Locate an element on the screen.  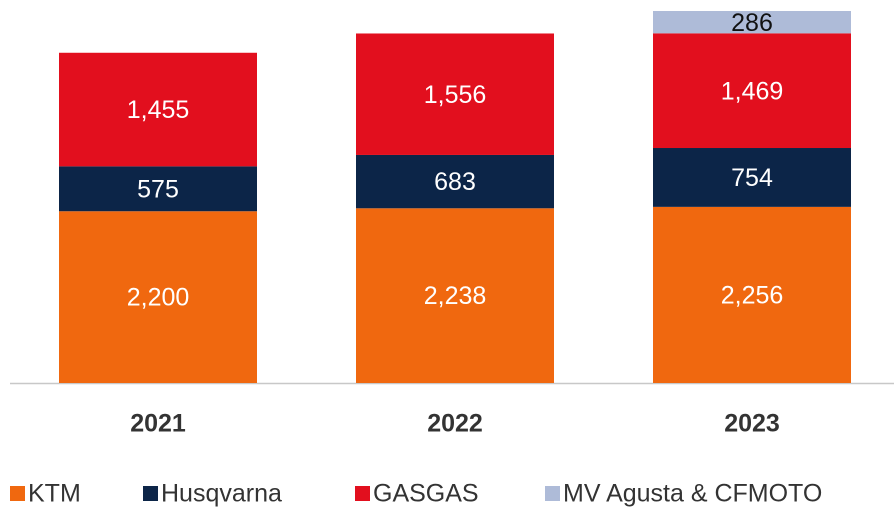
value-label: 683 is located at coordinates (455, 182).